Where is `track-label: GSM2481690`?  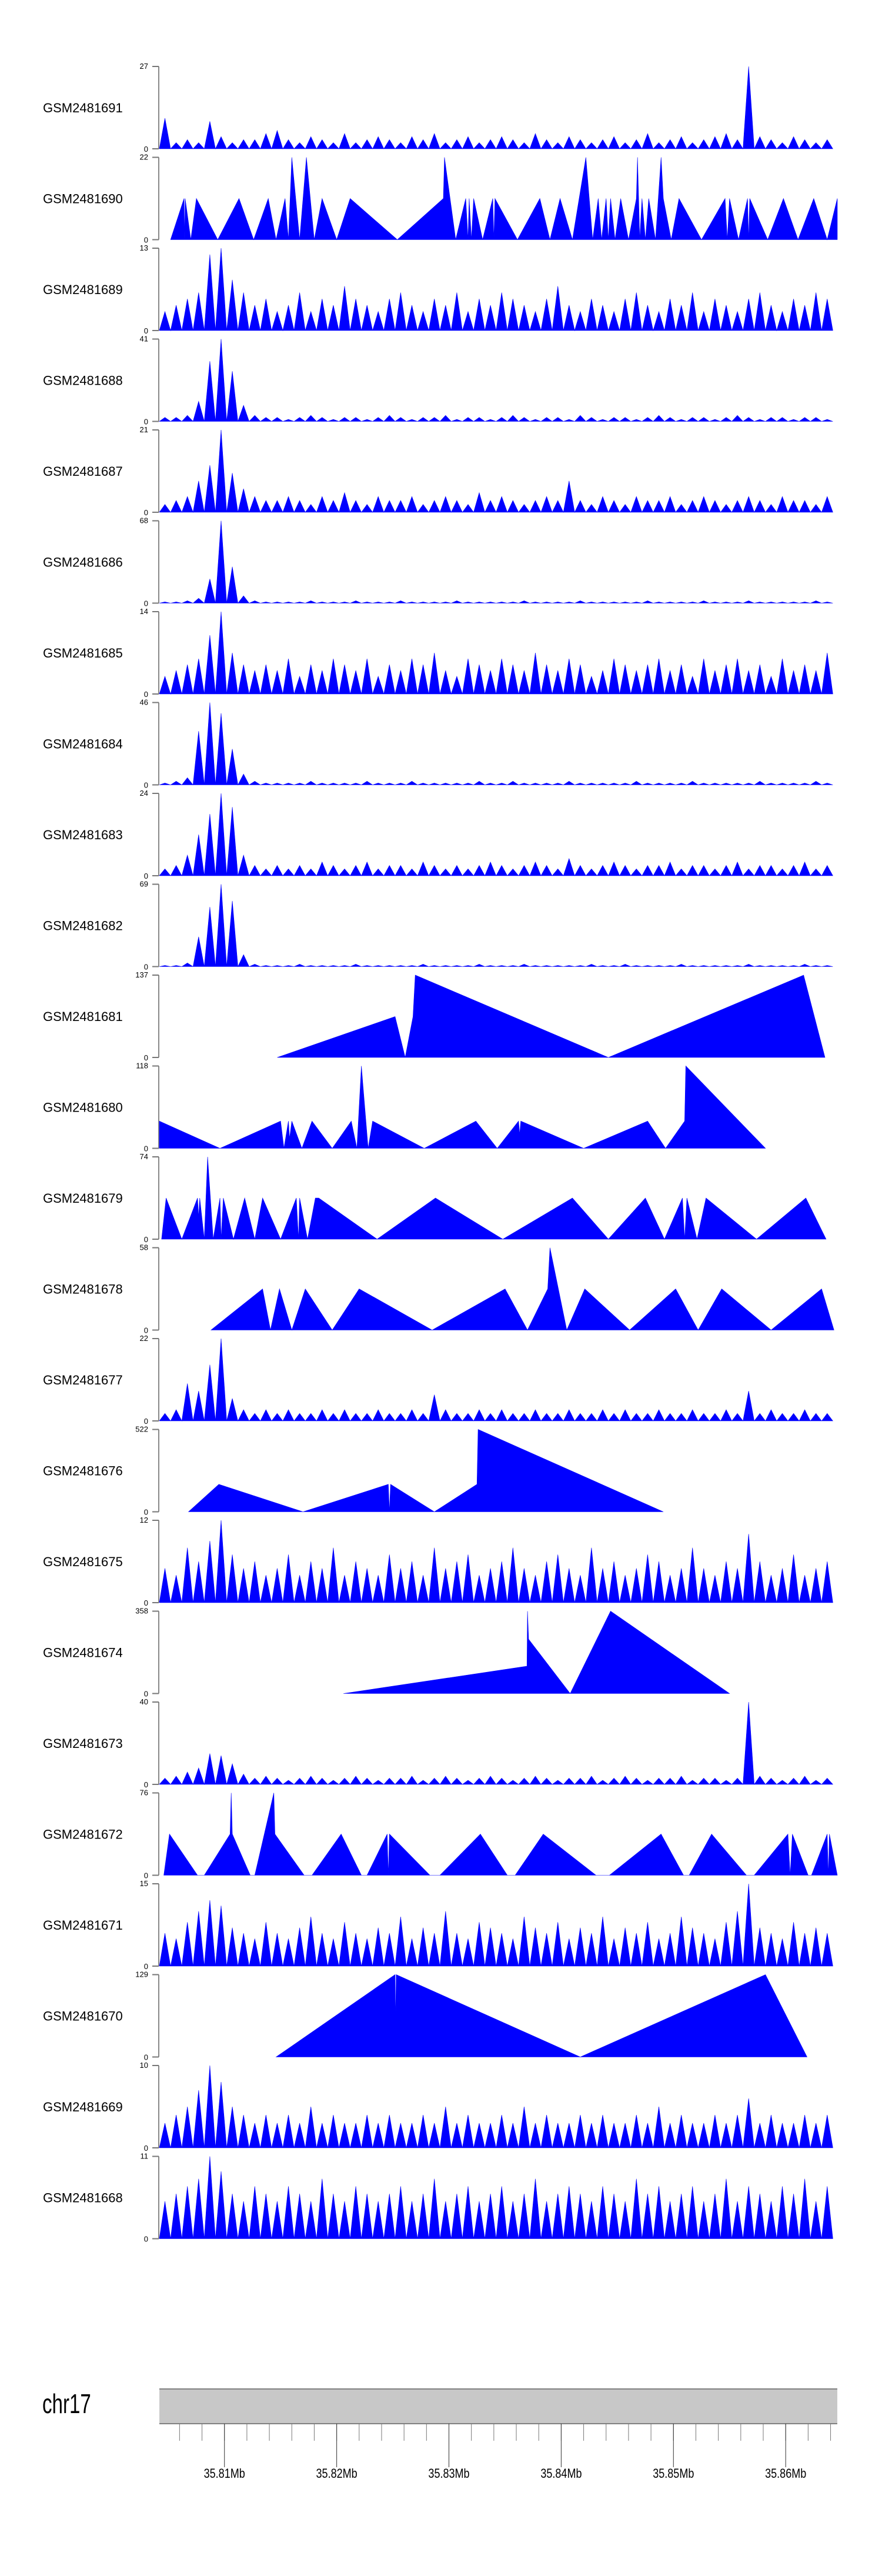 track-label: GSM2481690 is located at coordinates (83, 199).